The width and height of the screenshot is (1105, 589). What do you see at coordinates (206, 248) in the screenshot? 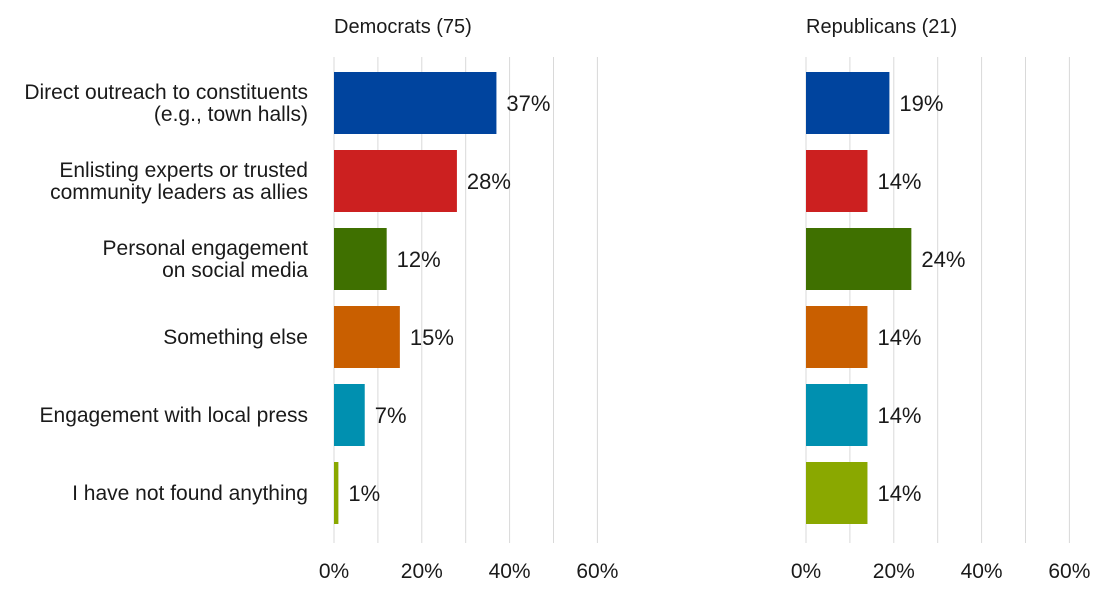
I see `category-label: Personal engagement` at bounding box center [206, 248].